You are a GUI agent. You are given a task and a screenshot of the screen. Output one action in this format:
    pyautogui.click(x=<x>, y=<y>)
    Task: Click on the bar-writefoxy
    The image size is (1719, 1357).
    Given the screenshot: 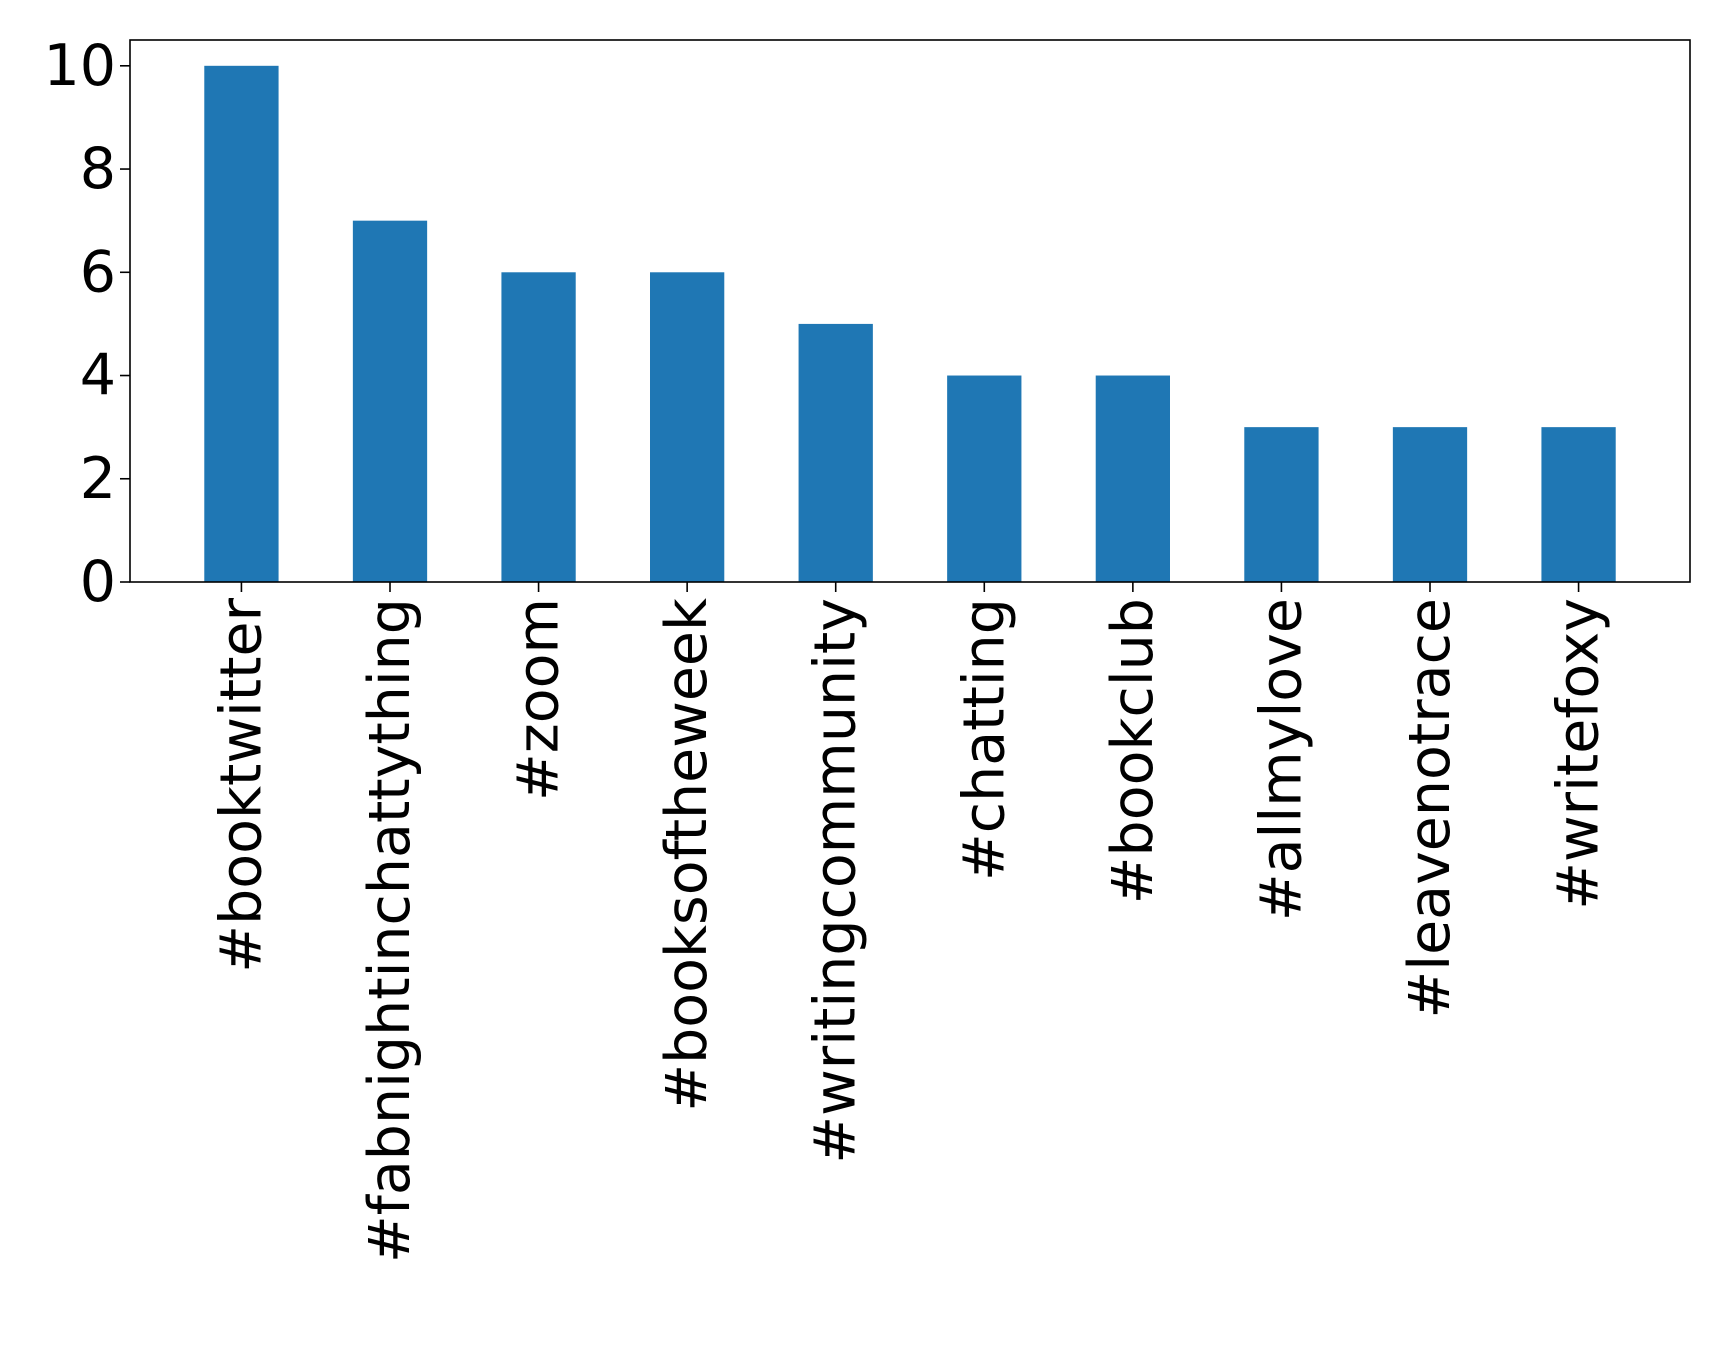 What is the action you would take?
    pyautogui.click(x=1578, y=504)
    